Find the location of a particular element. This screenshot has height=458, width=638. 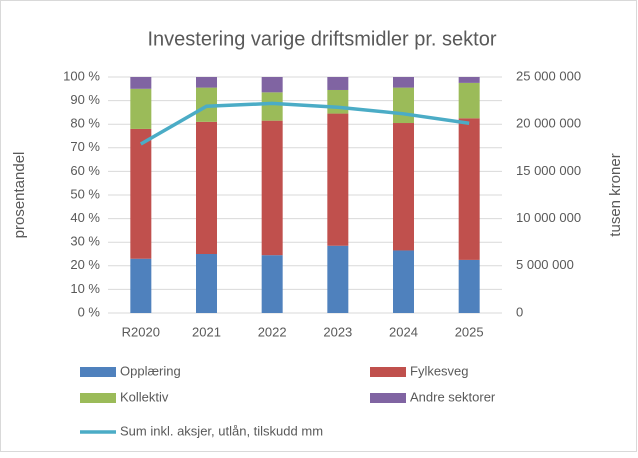

y-tick-label: 20 % is located at coordinates (85, 264).